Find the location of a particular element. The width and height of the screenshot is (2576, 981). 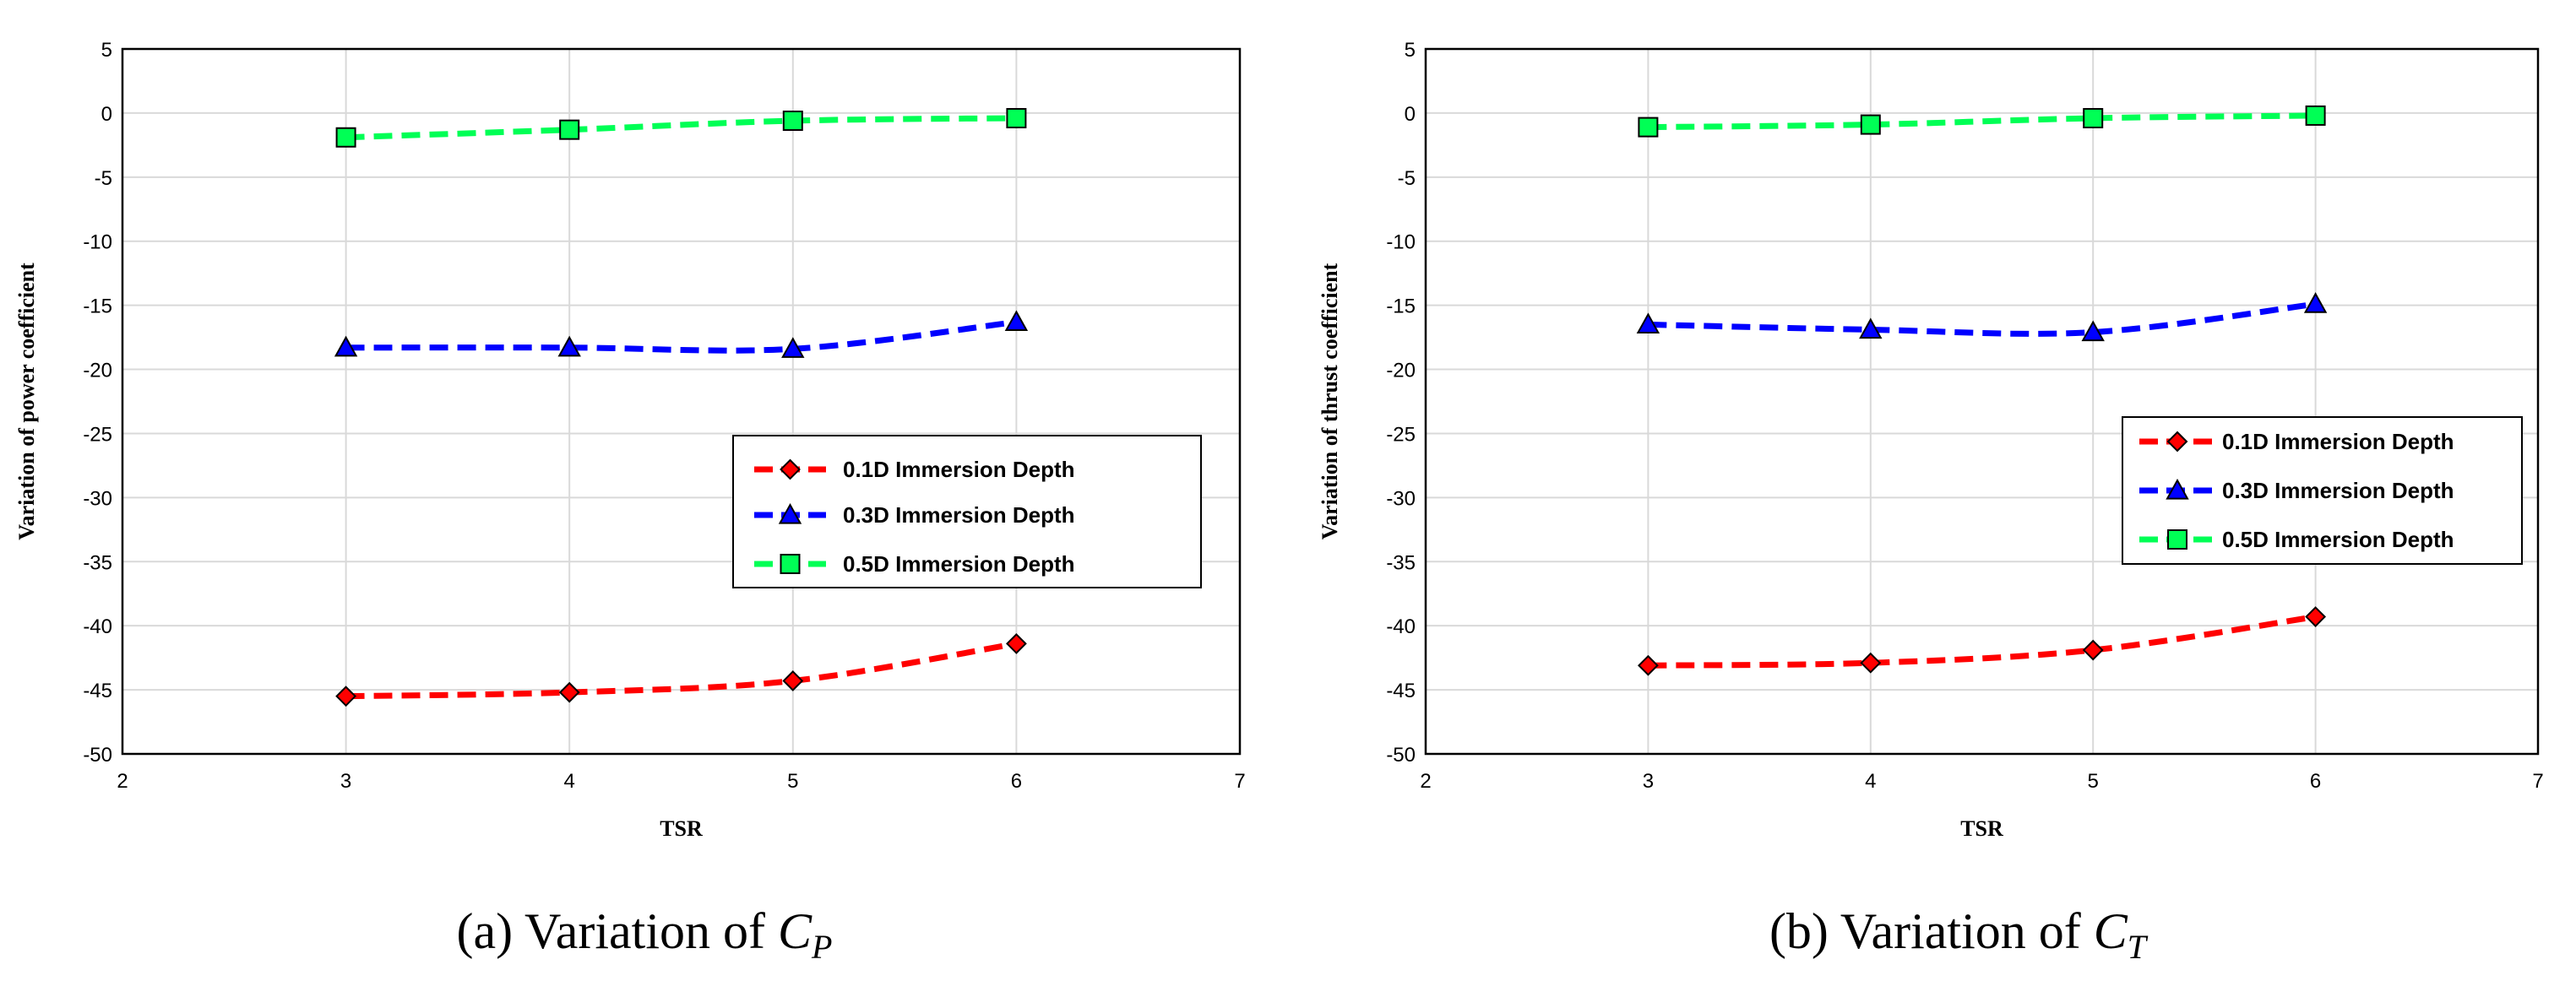

caption-subscript: P is located at coordinates (821, 947).